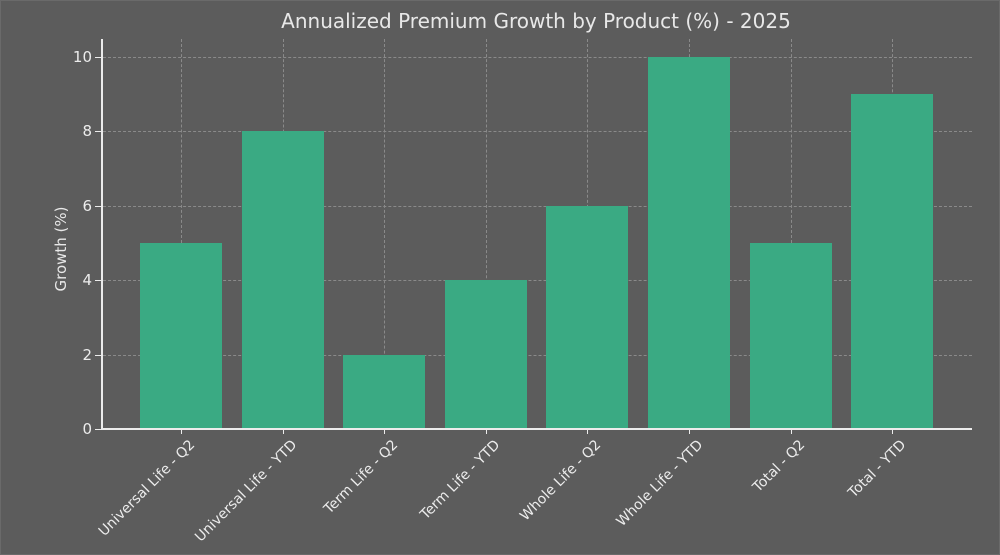 Image resolution: width=1000 pixels, height=555 pixels. What do you see at coordinates (660, 483) in the screenshot?
I see `x-tick-label: Whole Life - YTD` at bounding box center [660, 483].